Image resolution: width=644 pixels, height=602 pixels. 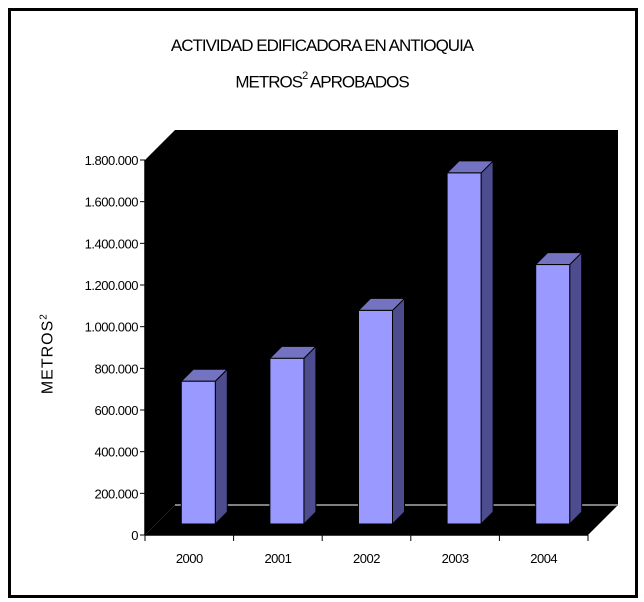 What do you see at coordinates (198, 452) in the screenshot?
I see `bar-front-2000` at bounding box center [198, 452].